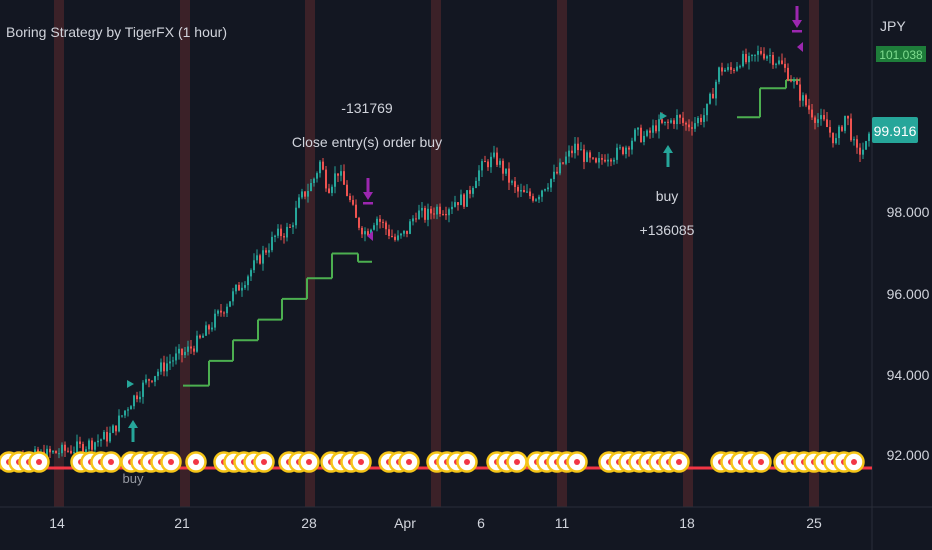 This screenshot has height=550, width=932. What do you see at coordinates (182, 523) in the screenshot?
I see `x-tick-label: 21` at bounding box center [182, 523].